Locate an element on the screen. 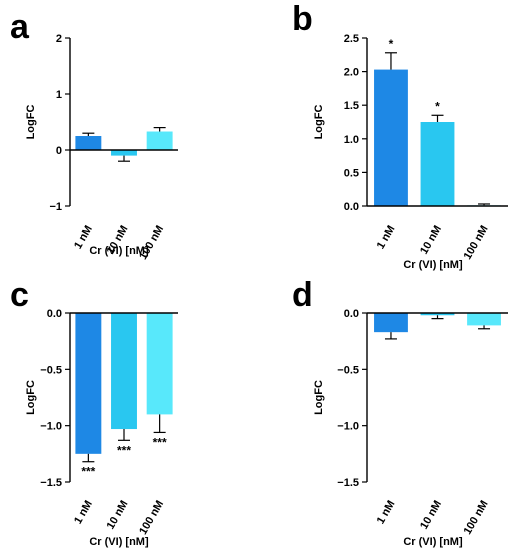  y-tick-label: 0 is located at coordinates (59, 151).